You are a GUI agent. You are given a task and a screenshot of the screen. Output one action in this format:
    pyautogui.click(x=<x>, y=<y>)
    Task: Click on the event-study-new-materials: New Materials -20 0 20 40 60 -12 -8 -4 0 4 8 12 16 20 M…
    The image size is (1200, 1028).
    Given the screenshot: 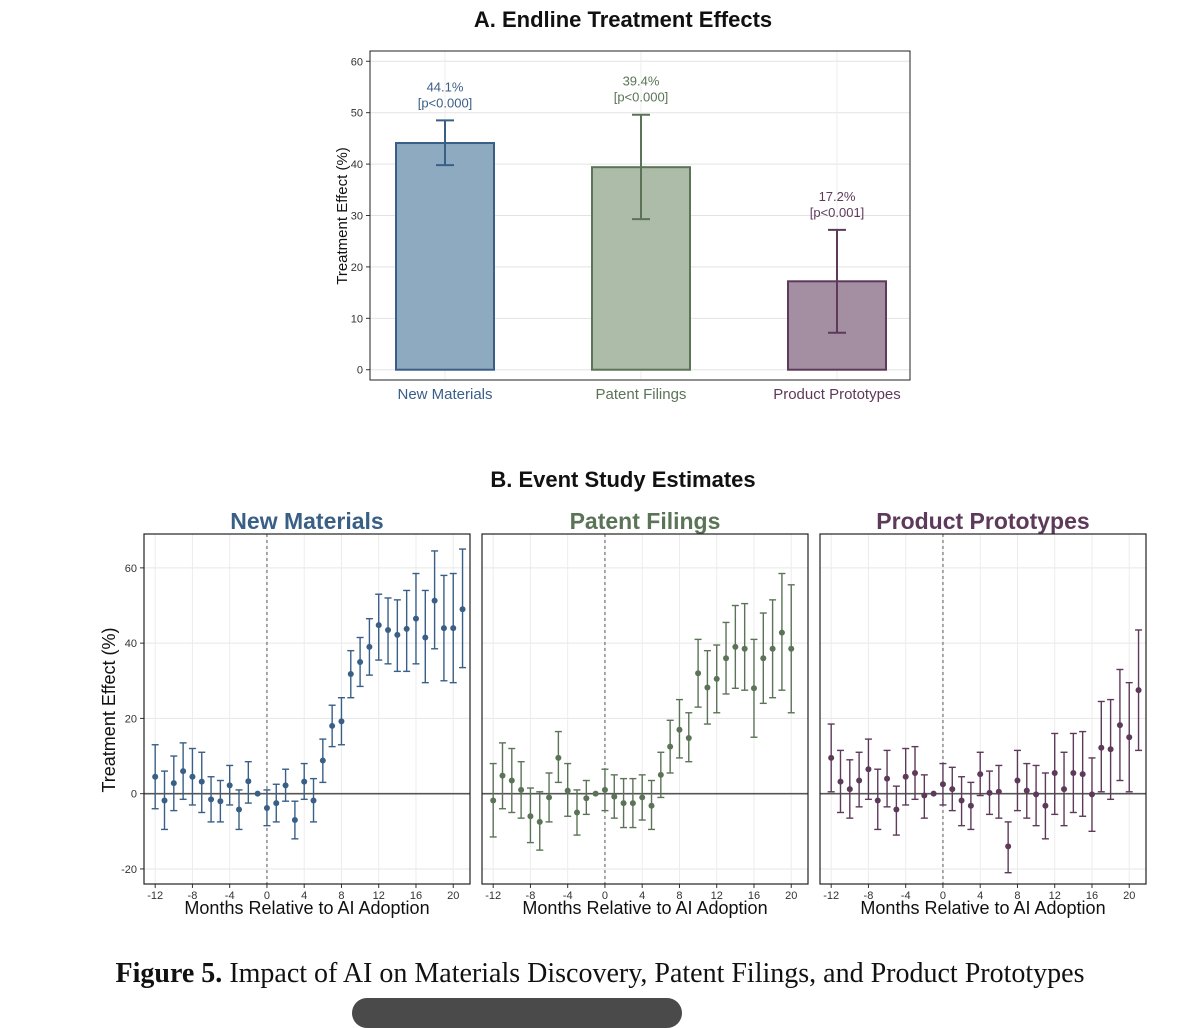 What is the action you would take?
    pyautogui.click(x=296, y=713)
    